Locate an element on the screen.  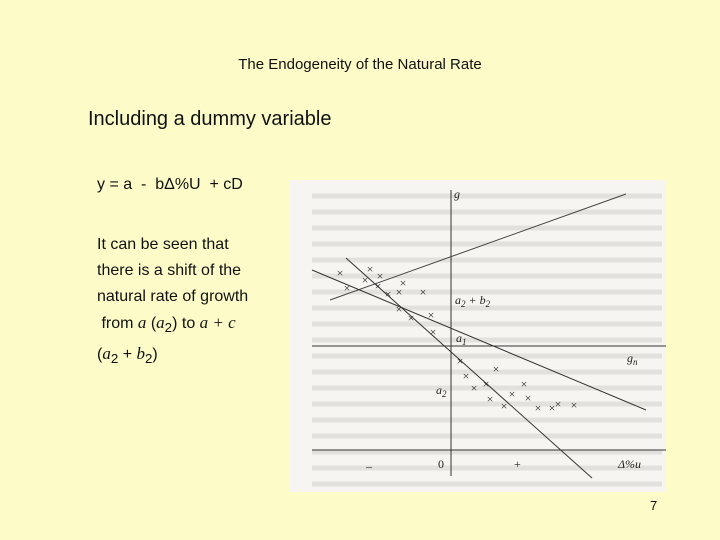
steep-regression-line is located at coordinates (469, 368).